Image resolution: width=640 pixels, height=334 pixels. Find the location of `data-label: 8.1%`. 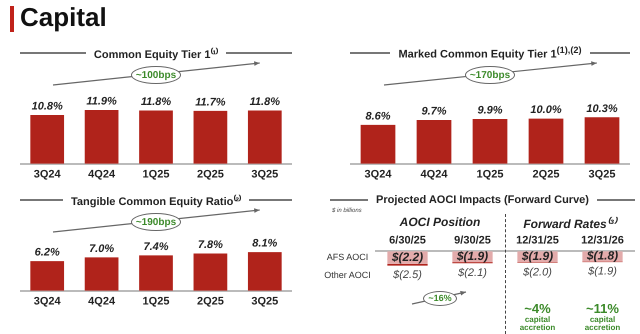

data-label: 8.1% is located at coordinates (265, 244).